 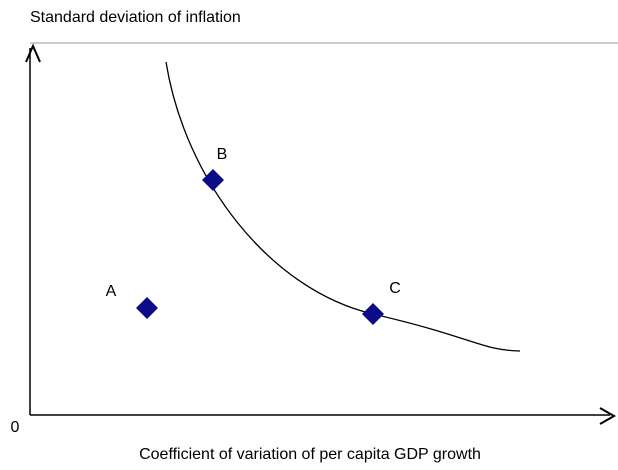 What do you see at coordinates (608, 416) in the screenshot?
I see `x-axis-arrow` at bounding box center [608, 416].